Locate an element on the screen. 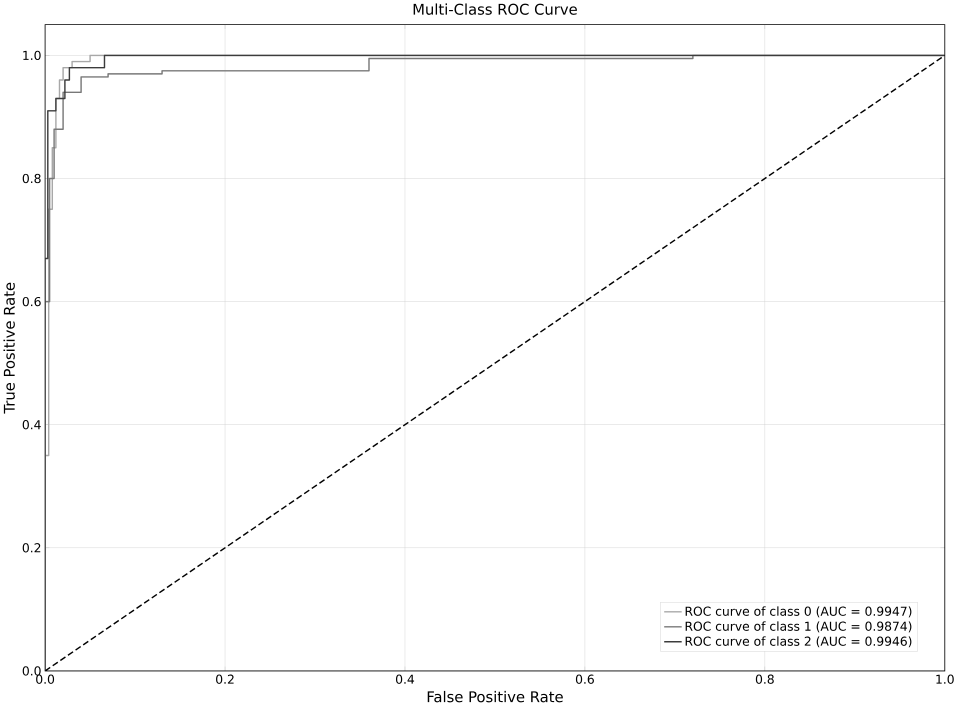 This screenshot has width=958, height=706. x-tick-label: 0.0 is located at coordinates (45, 679).